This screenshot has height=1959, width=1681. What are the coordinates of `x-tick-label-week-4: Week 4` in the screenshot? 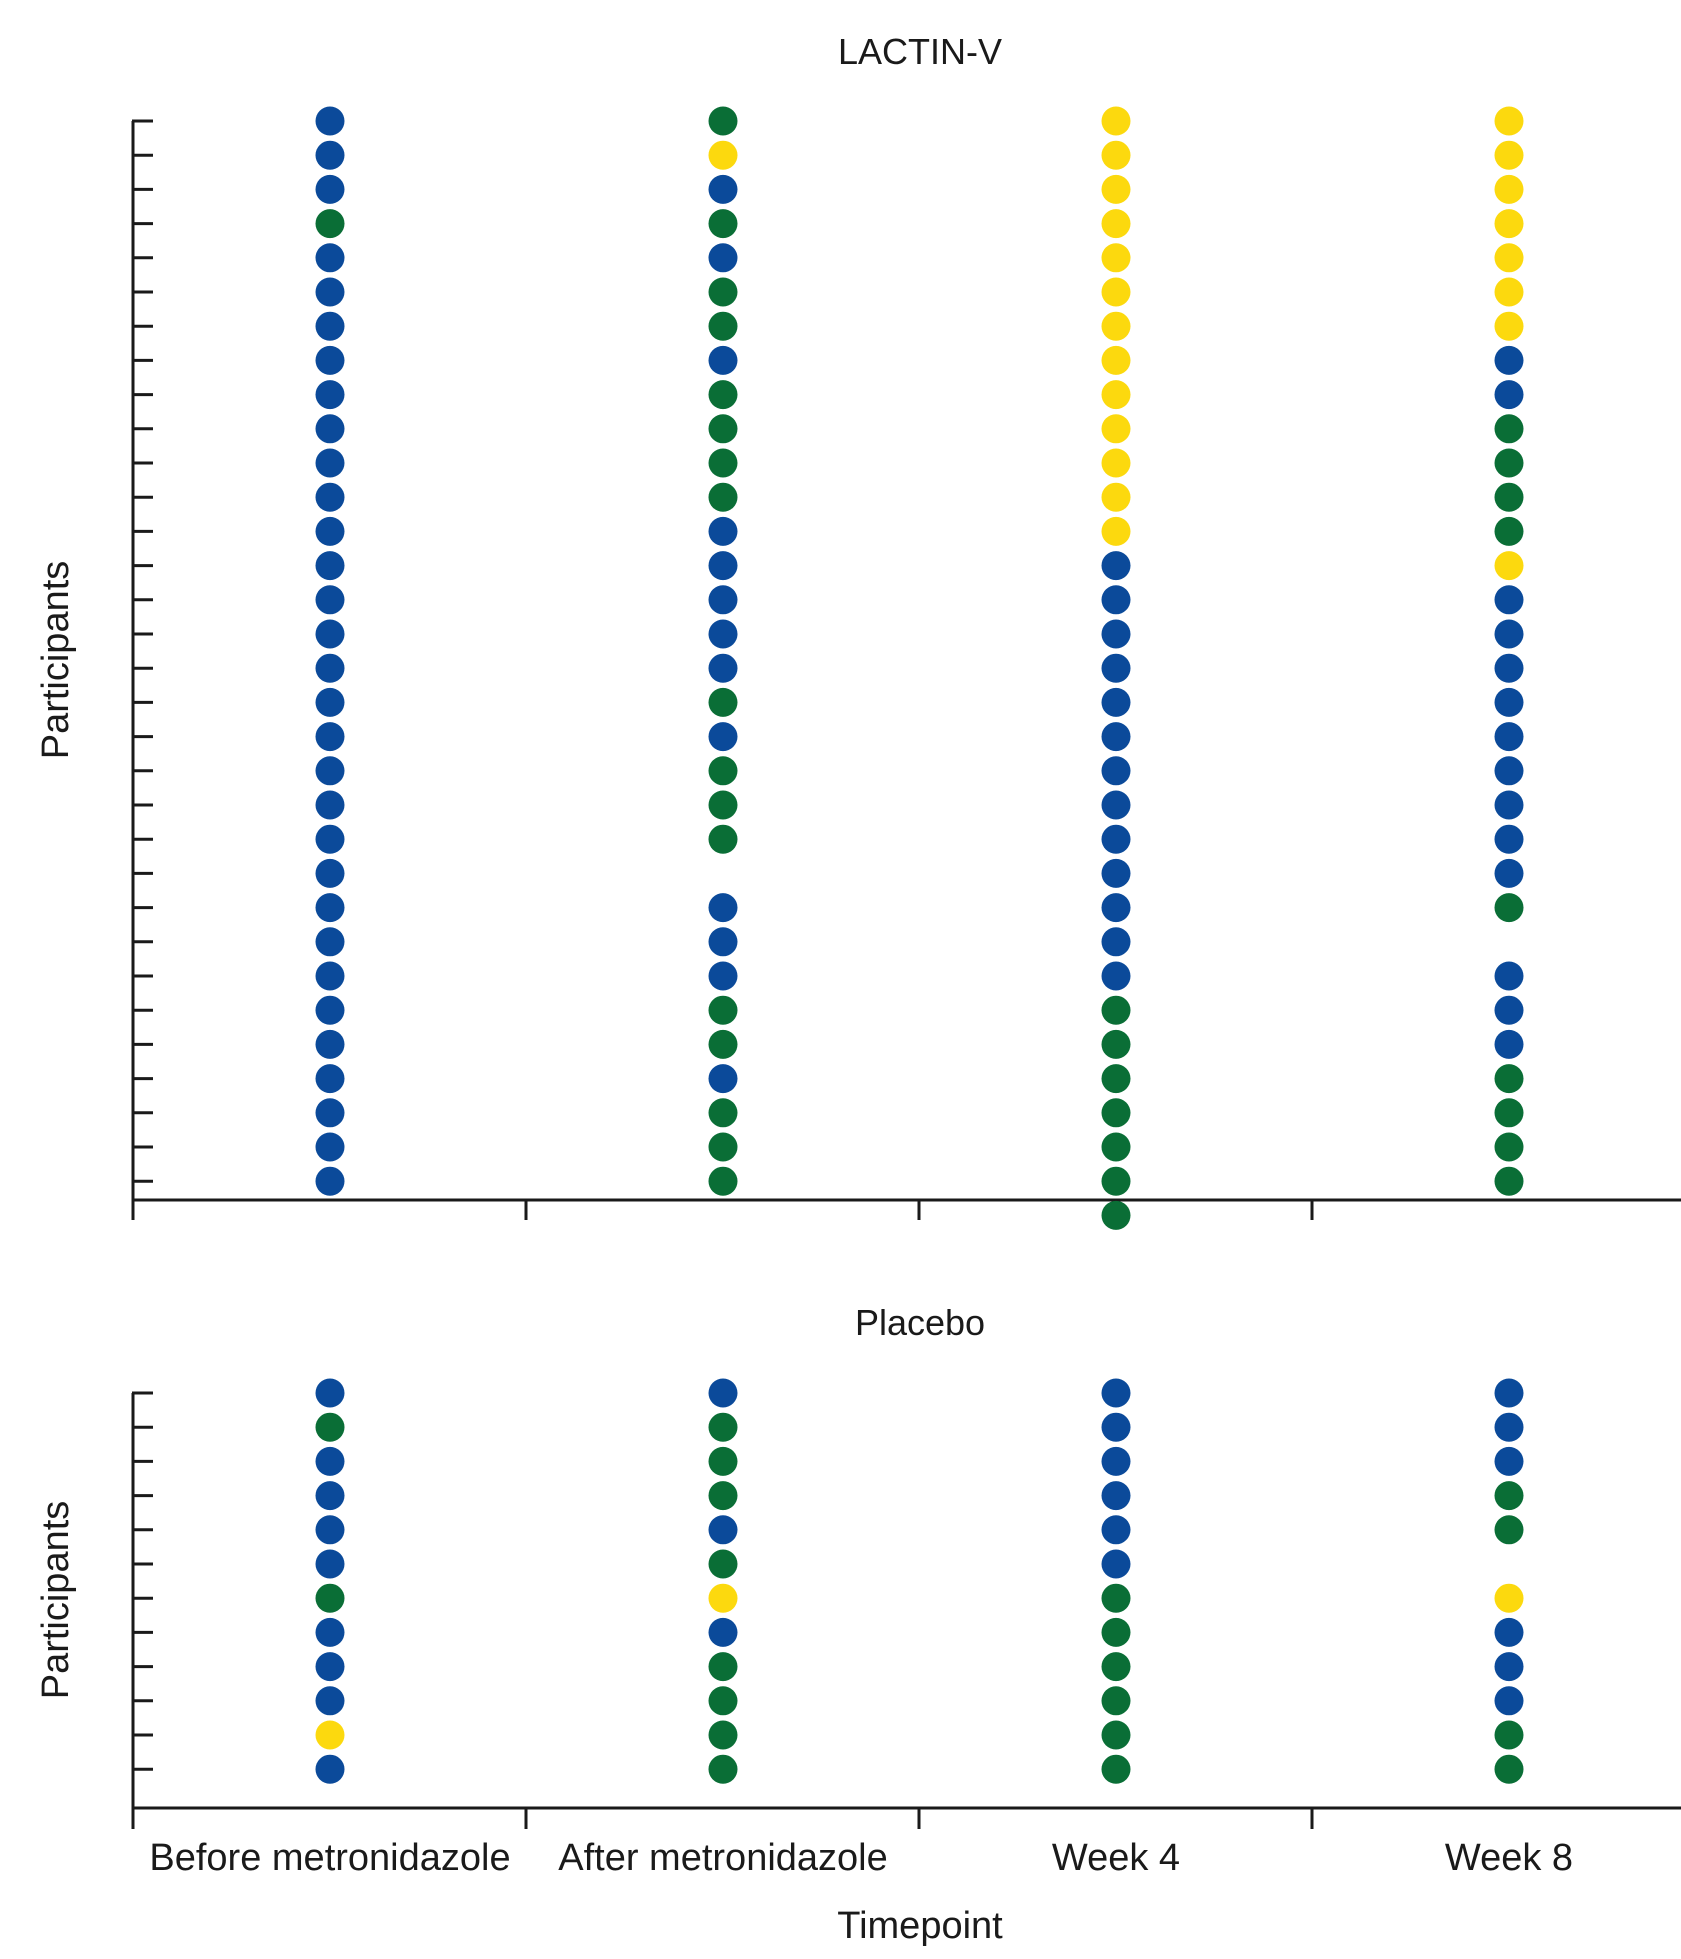 It's located at (1116, 1858).